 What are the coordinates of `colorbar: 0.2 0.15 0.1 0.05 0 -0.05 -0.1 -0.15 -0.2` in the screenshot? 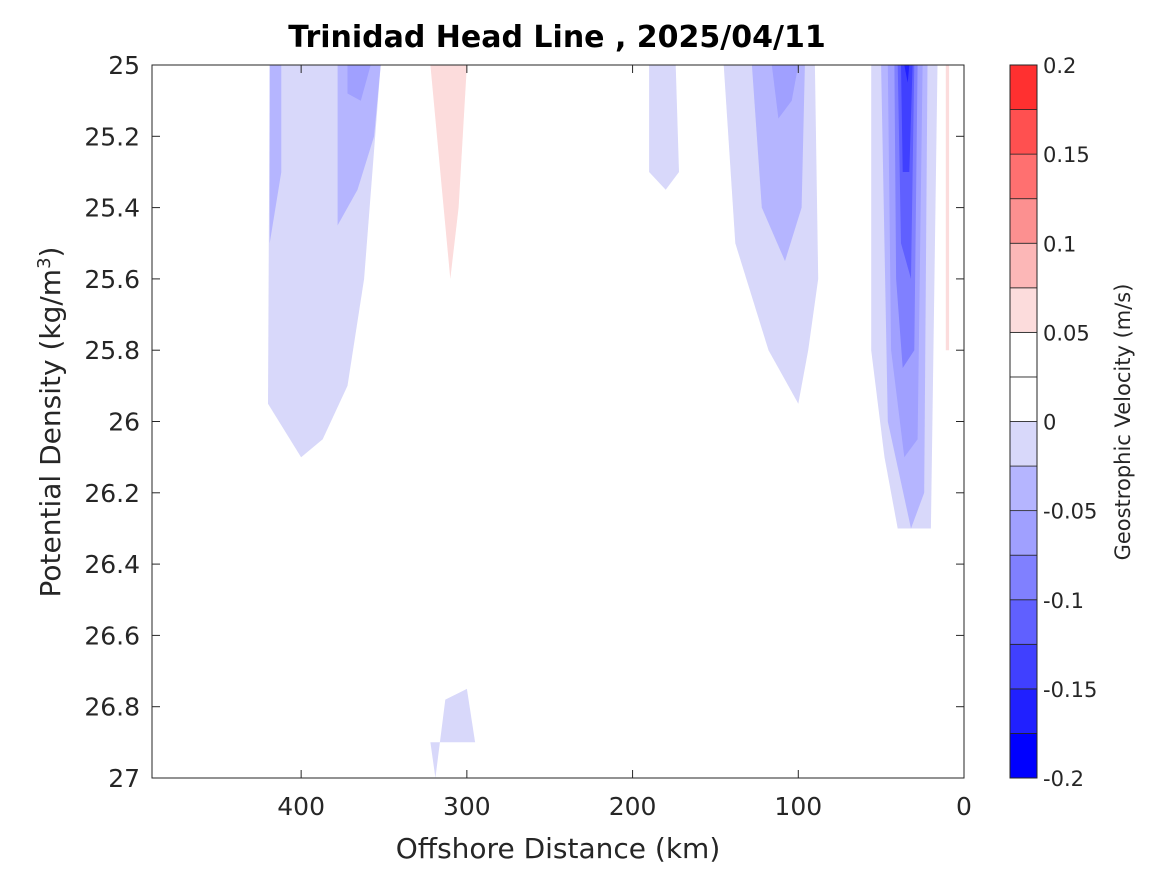 It's located at (1053, 422).